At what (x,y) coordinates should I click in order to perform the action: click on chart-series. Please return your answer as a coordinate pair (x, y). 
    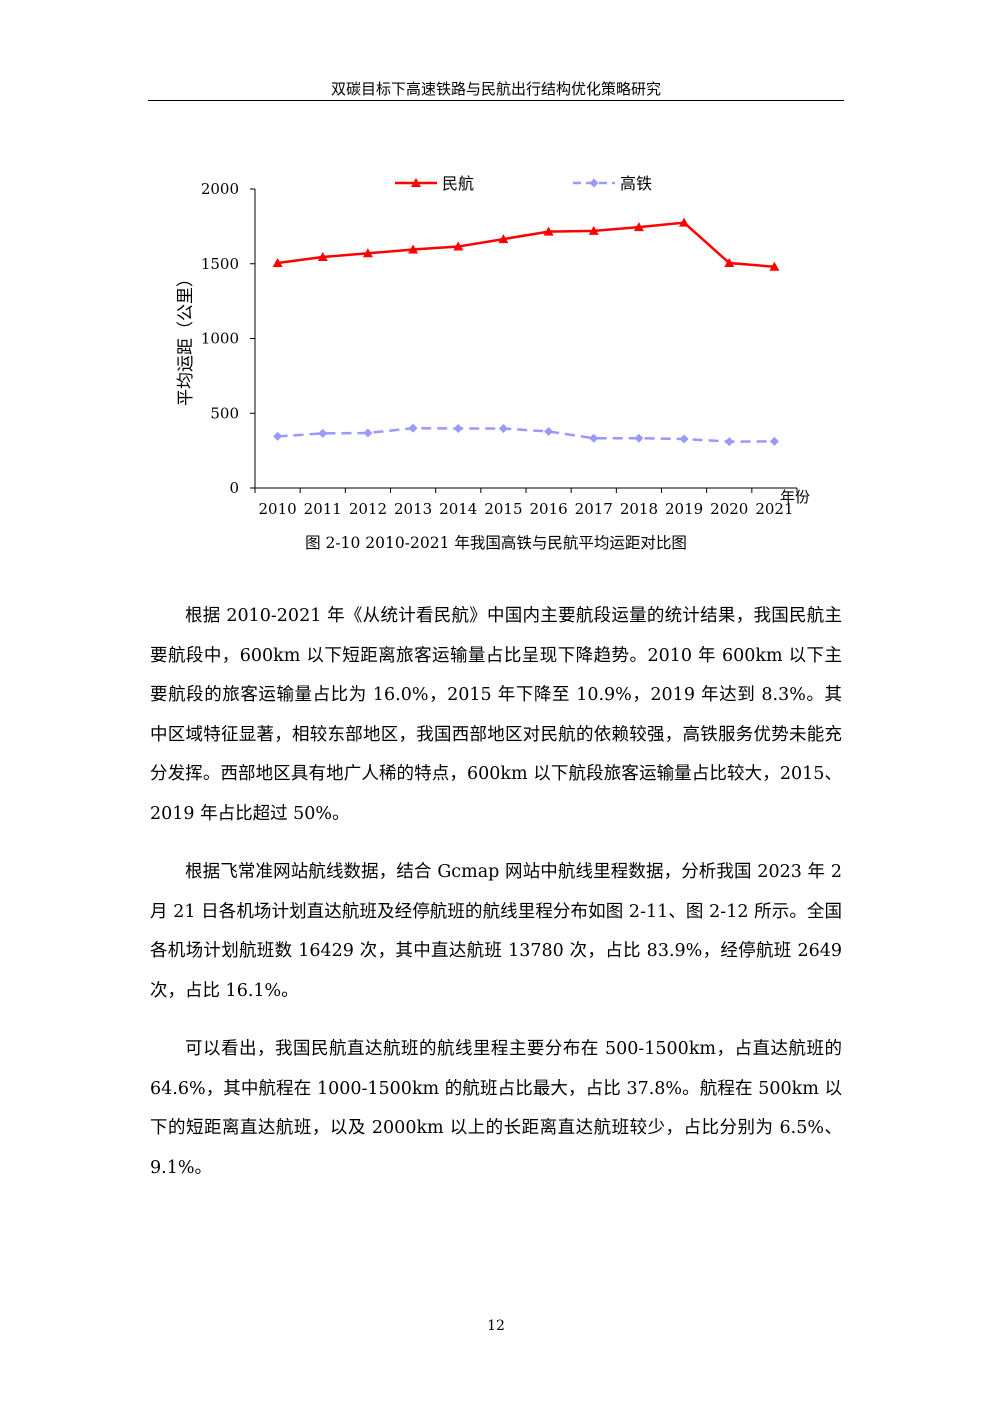
    Looking at the image, I should click on (526, 332).